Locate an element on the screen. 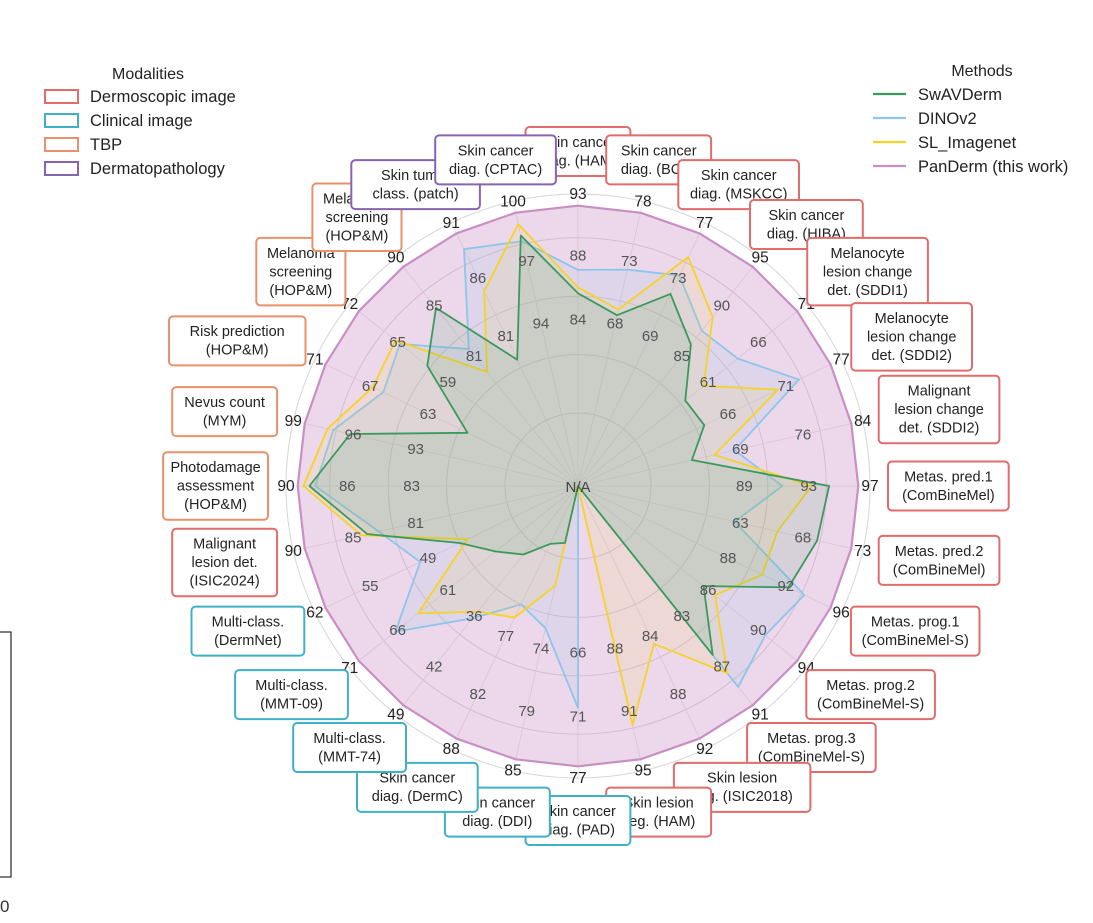 Image resolution: width=1093 pixels, height=923 pixels. modality-legend-label: Dermoscopic image is located at coordinates (163, 97).